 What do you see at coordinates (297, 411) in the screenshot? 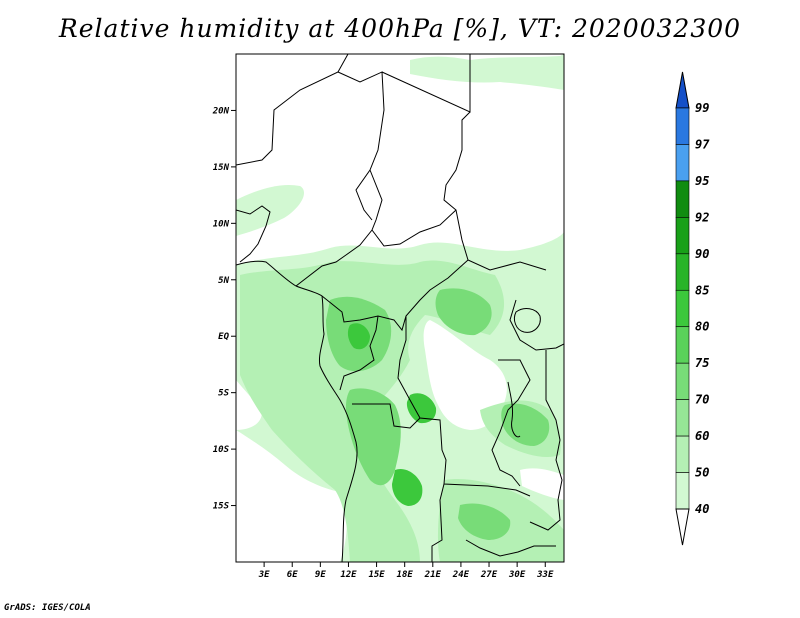
I see `coastline` at bounding box center [297, 411].